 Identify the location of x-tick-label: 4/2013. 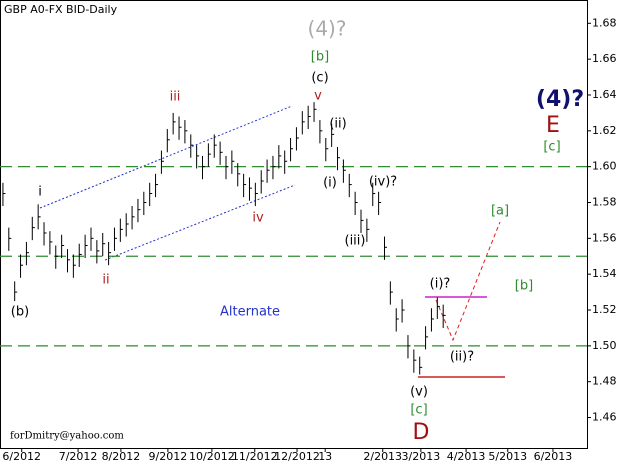
(466, 456).